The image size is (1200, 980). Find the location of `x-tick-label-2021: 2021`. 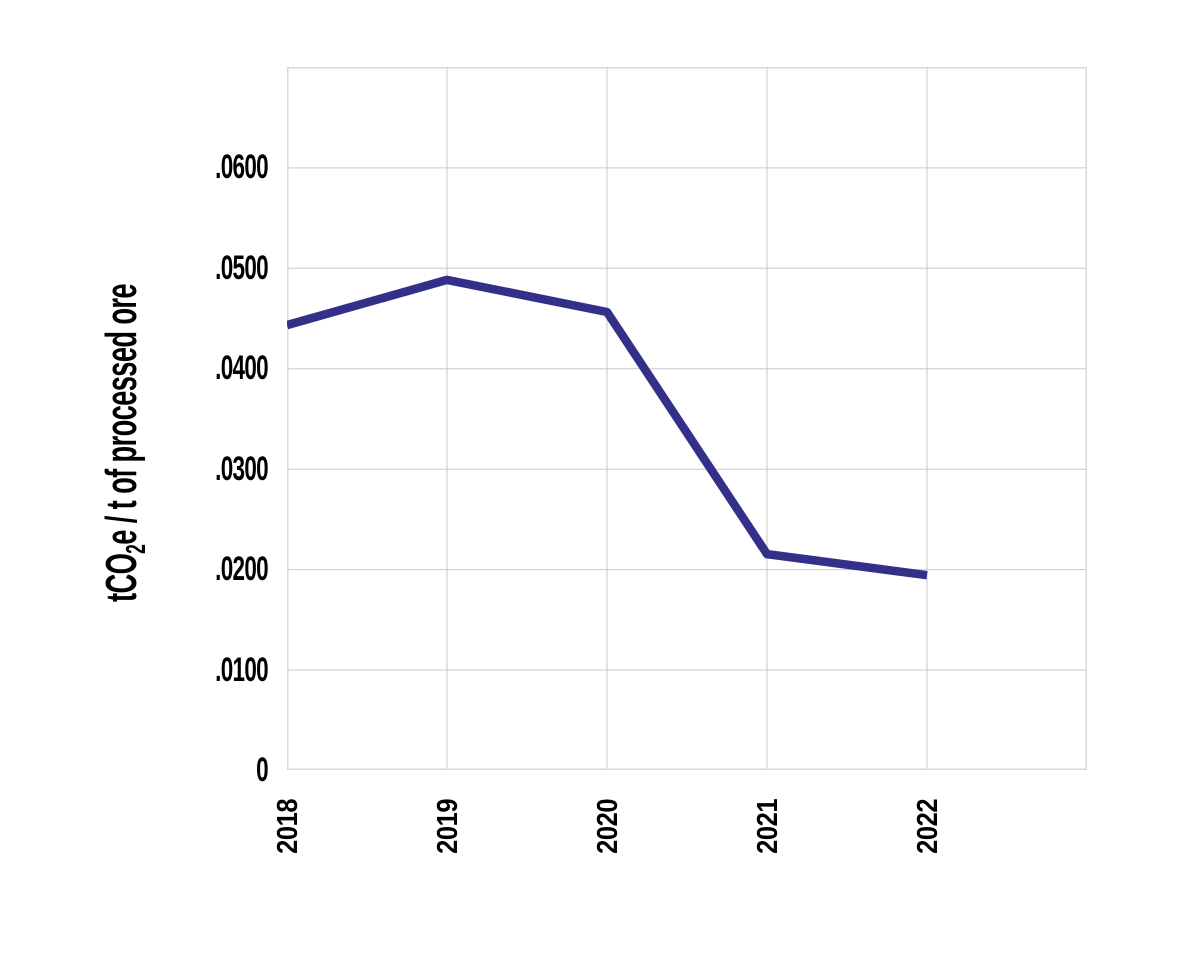

x-tick-label-2021: 2021 is located at coordinates (768, 826).